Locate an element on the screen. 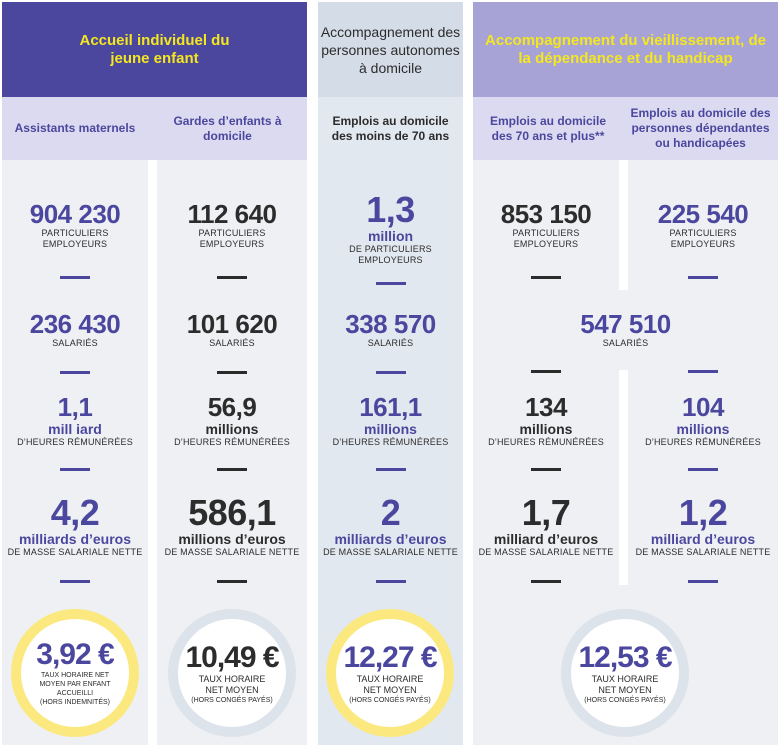 Image resolution: width=780 pixels, height=745 pixels. heures-value-plus70: 134 is located at coordinates (546, 407).